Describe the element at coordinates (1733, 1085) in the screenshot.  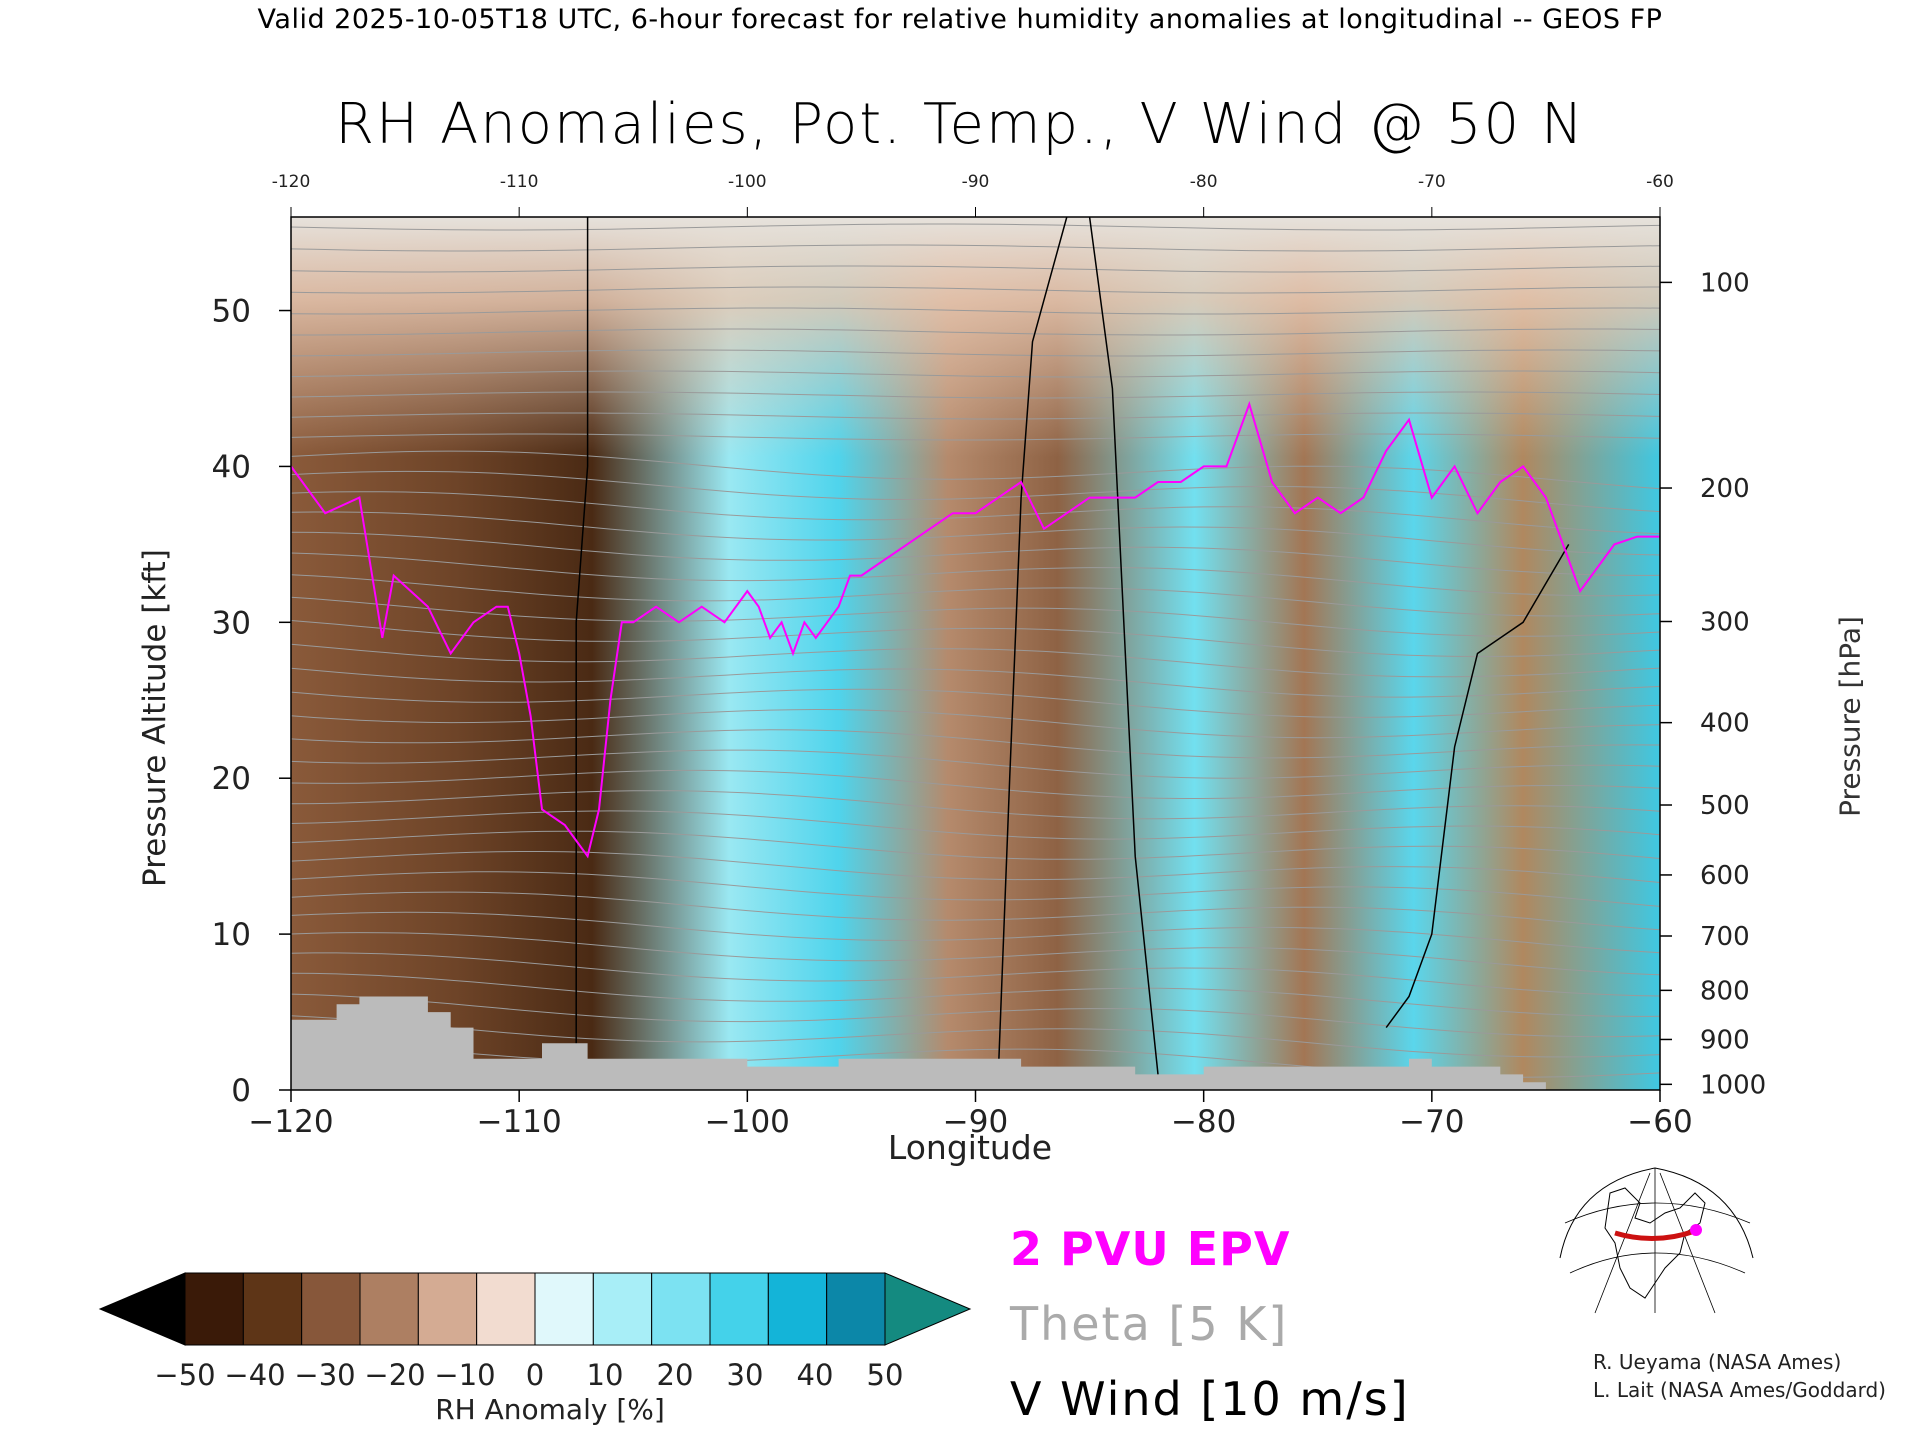
I see `pressure-tick-label: 1000` at that location.